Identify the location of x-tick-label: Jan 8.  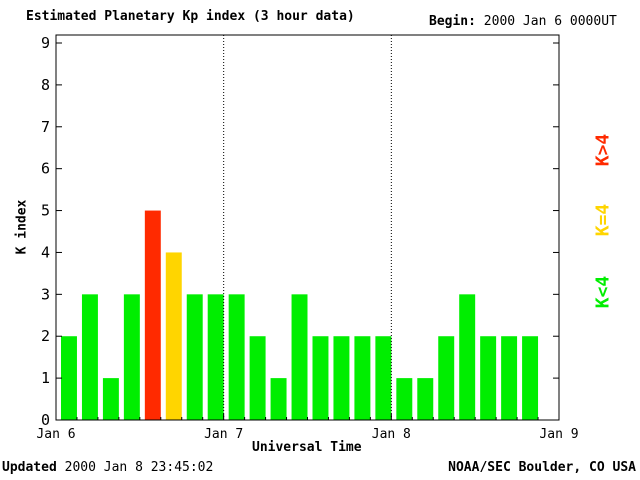
(391, 434).